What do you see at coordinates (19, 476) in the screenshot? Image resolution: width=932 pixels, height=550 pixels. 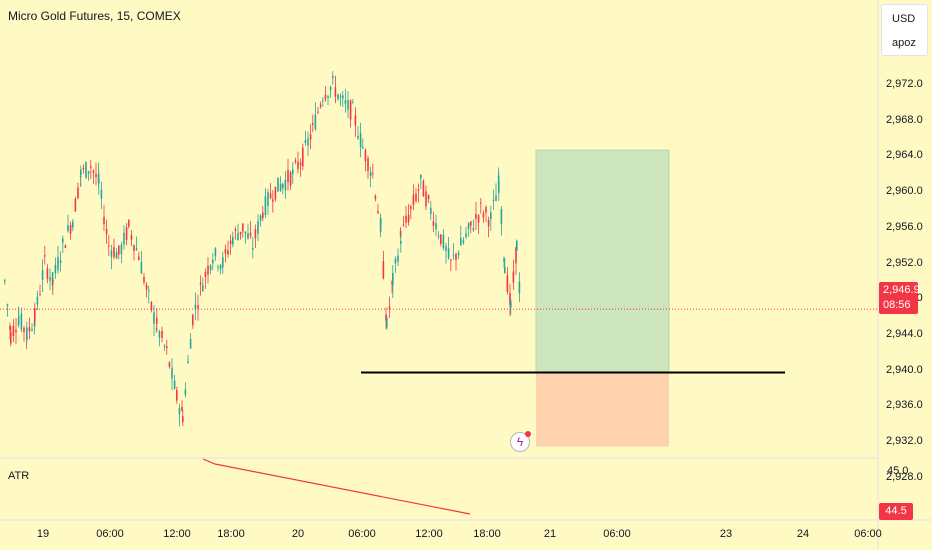 I see `atr-indicator-label: ATR` at bounding box center [19, 476].